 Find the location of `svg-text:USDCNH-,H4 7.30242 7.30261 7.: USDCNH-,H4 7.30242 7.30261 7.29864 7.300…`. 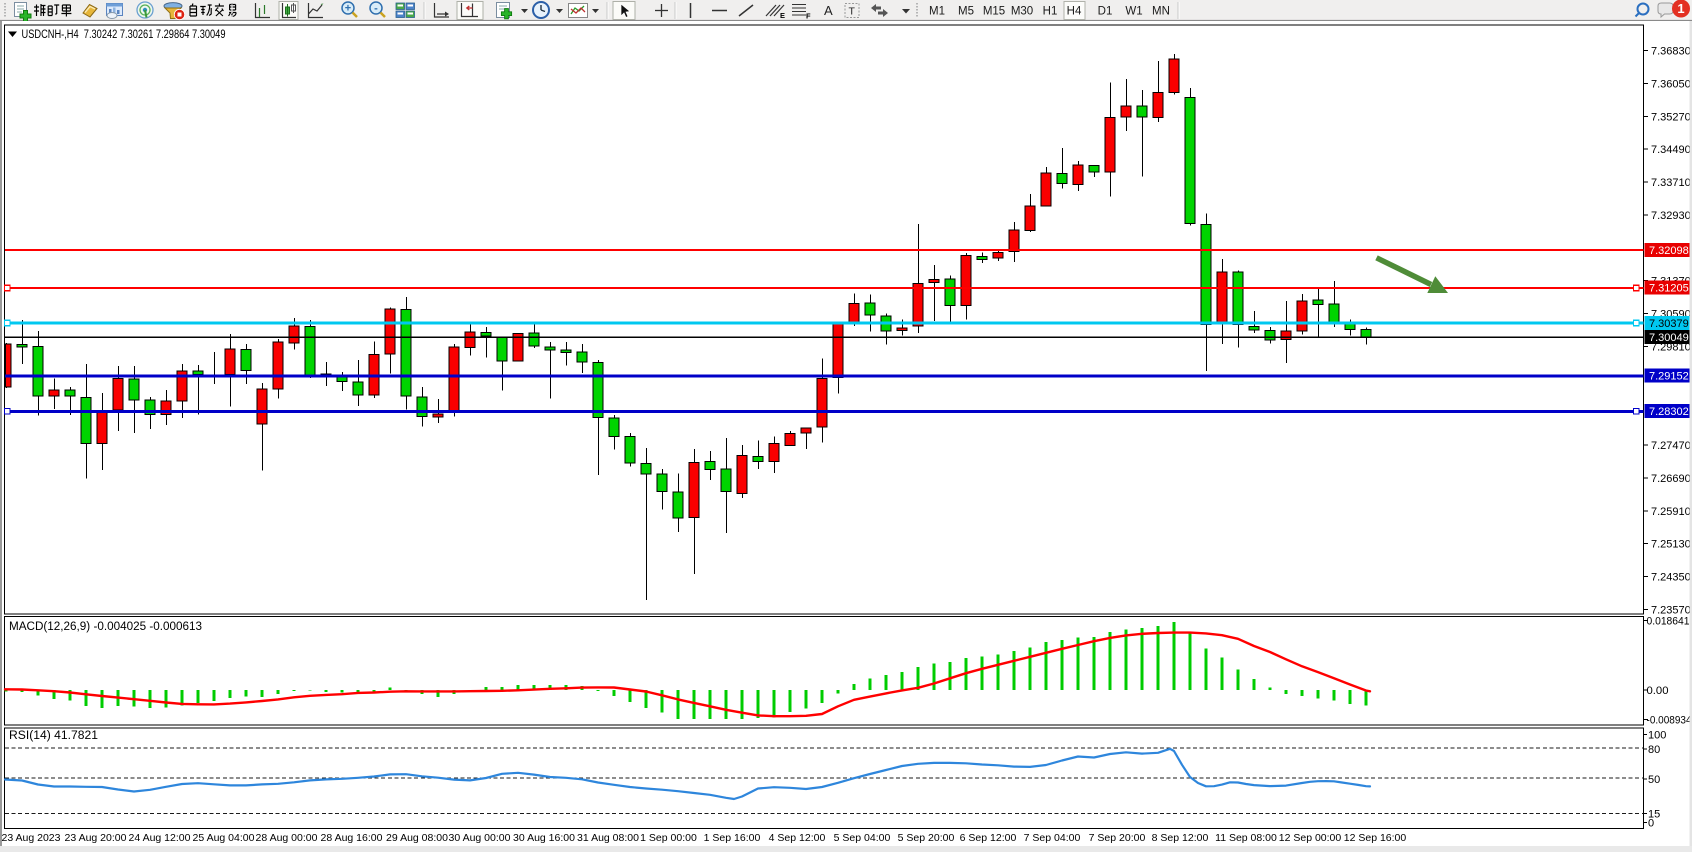

svg-text:USDCNH-,H4 7.30242 7.30261 7.: USDCNH-,H4 7.30242 7.30261 7.29864 7.300… is located at coordinates (124, 35).